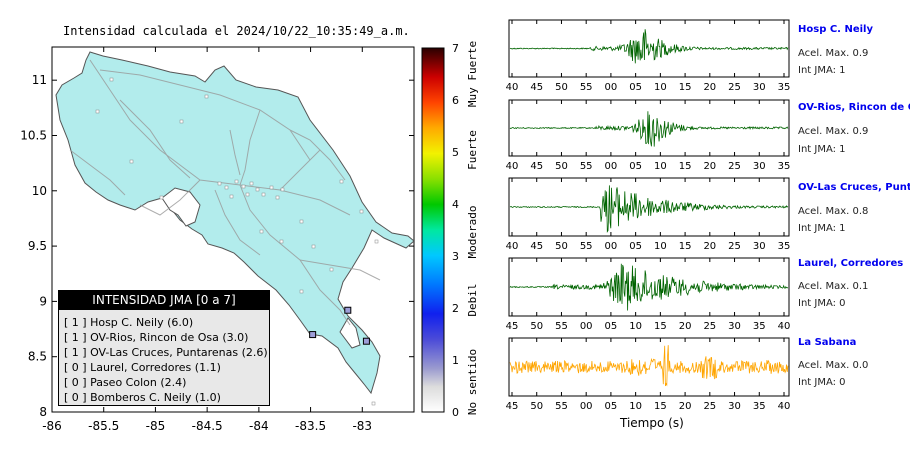 This screenshot has height=460, width=910. I want to click on station-accel: Acel. Max. 0.8, so click(833, 211).